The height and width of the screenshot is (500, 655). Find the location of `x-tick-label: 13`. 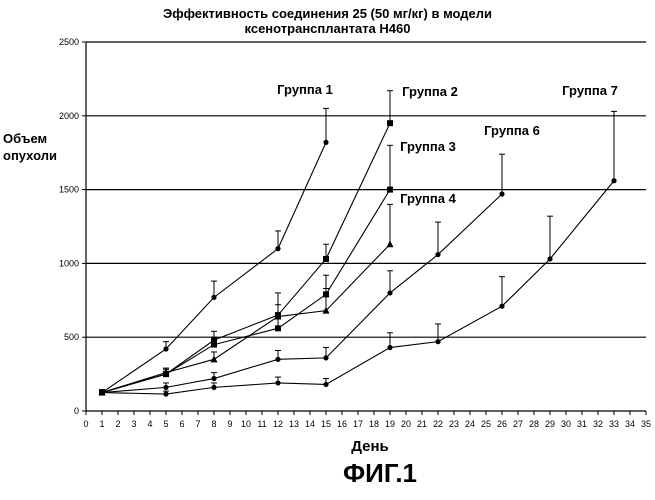

x-tick-label: 13 is located at coordinates (294, 424).